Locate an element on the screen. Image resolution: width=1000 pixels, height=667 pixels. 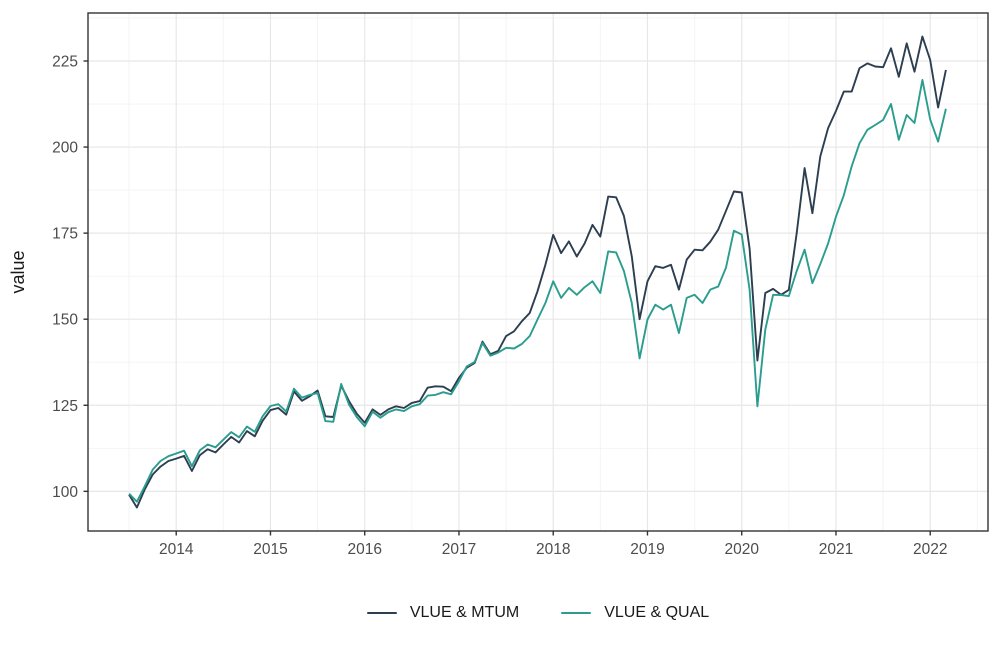
y-axis-tick-label: 150 is located at coordinates (65, 320).